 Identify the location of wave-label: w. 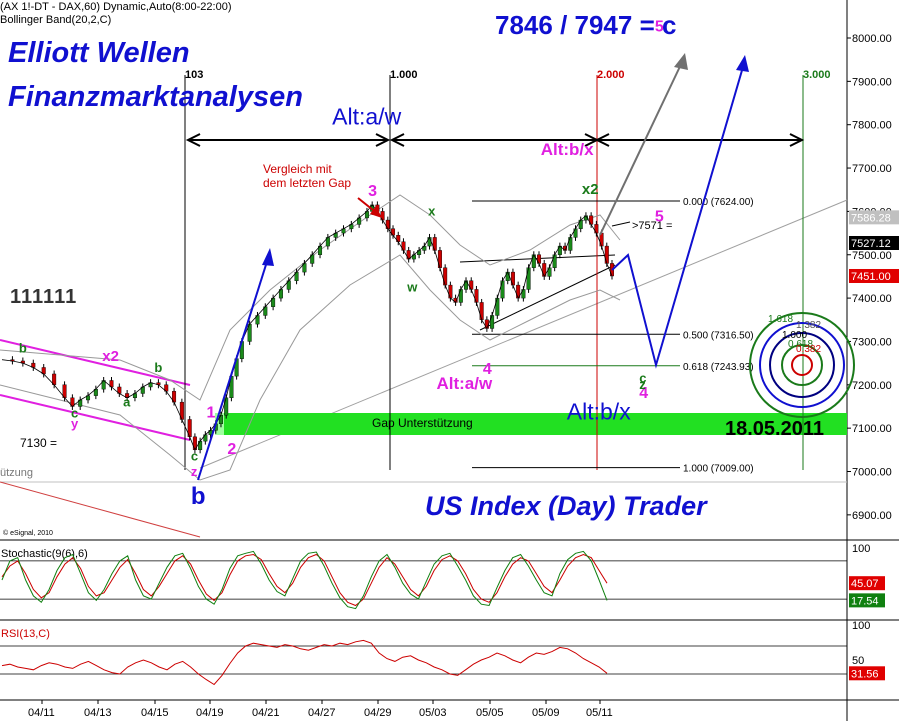
(412, 287).